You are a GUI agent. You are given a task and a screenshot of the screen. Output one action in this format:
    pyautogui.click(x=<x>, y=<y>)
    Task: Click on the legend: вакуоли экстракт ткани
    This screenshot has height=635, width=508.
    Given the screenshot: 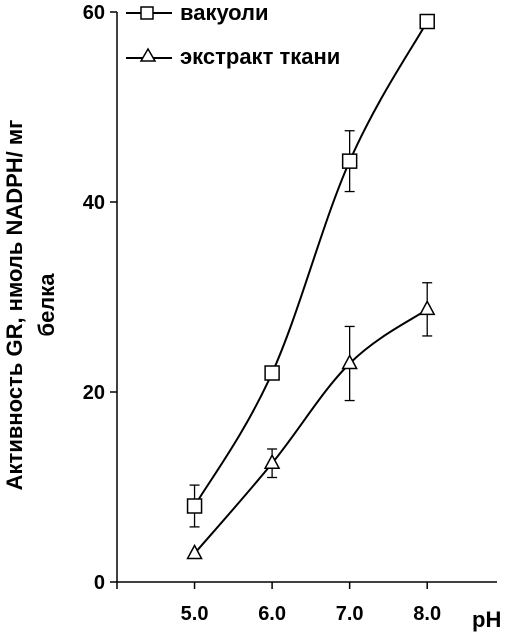 What is the action you would take?
    pyautogui.click(x=233, y=34)
    